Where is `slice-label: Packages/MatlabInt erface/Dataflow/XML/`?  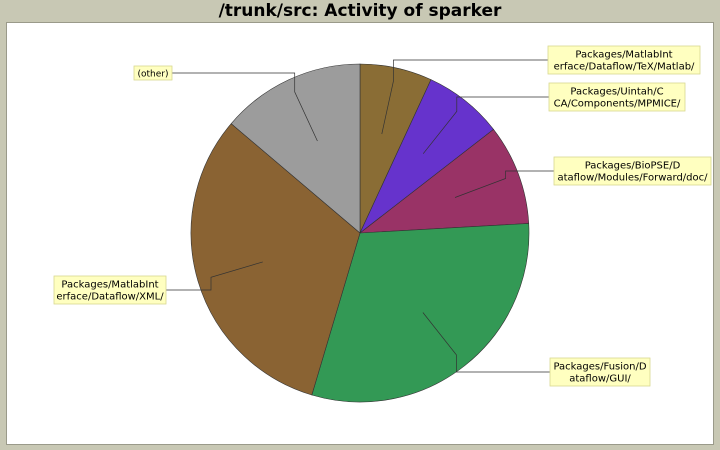
slice-label: Packages/MatlabInt erface/Dataflow/XML/ is located at coordinates (110, 291).